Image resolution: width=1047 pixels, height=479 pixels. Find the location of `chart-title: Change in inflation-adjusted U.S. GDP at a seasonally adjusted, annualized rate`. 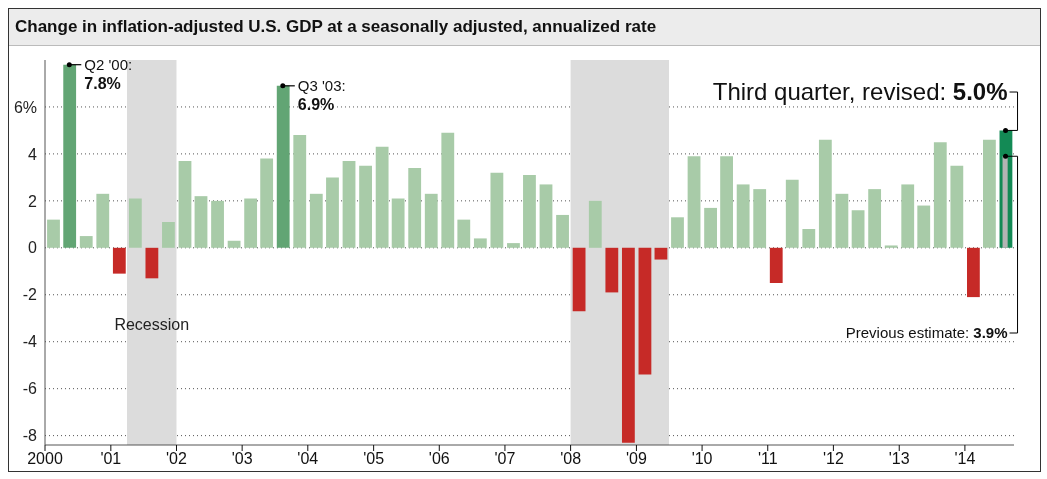

chart-title: Change in inflation-adjusted U.S. GDP at a seasonally adjusted, annualized rate is located at coordinates (524, 27).